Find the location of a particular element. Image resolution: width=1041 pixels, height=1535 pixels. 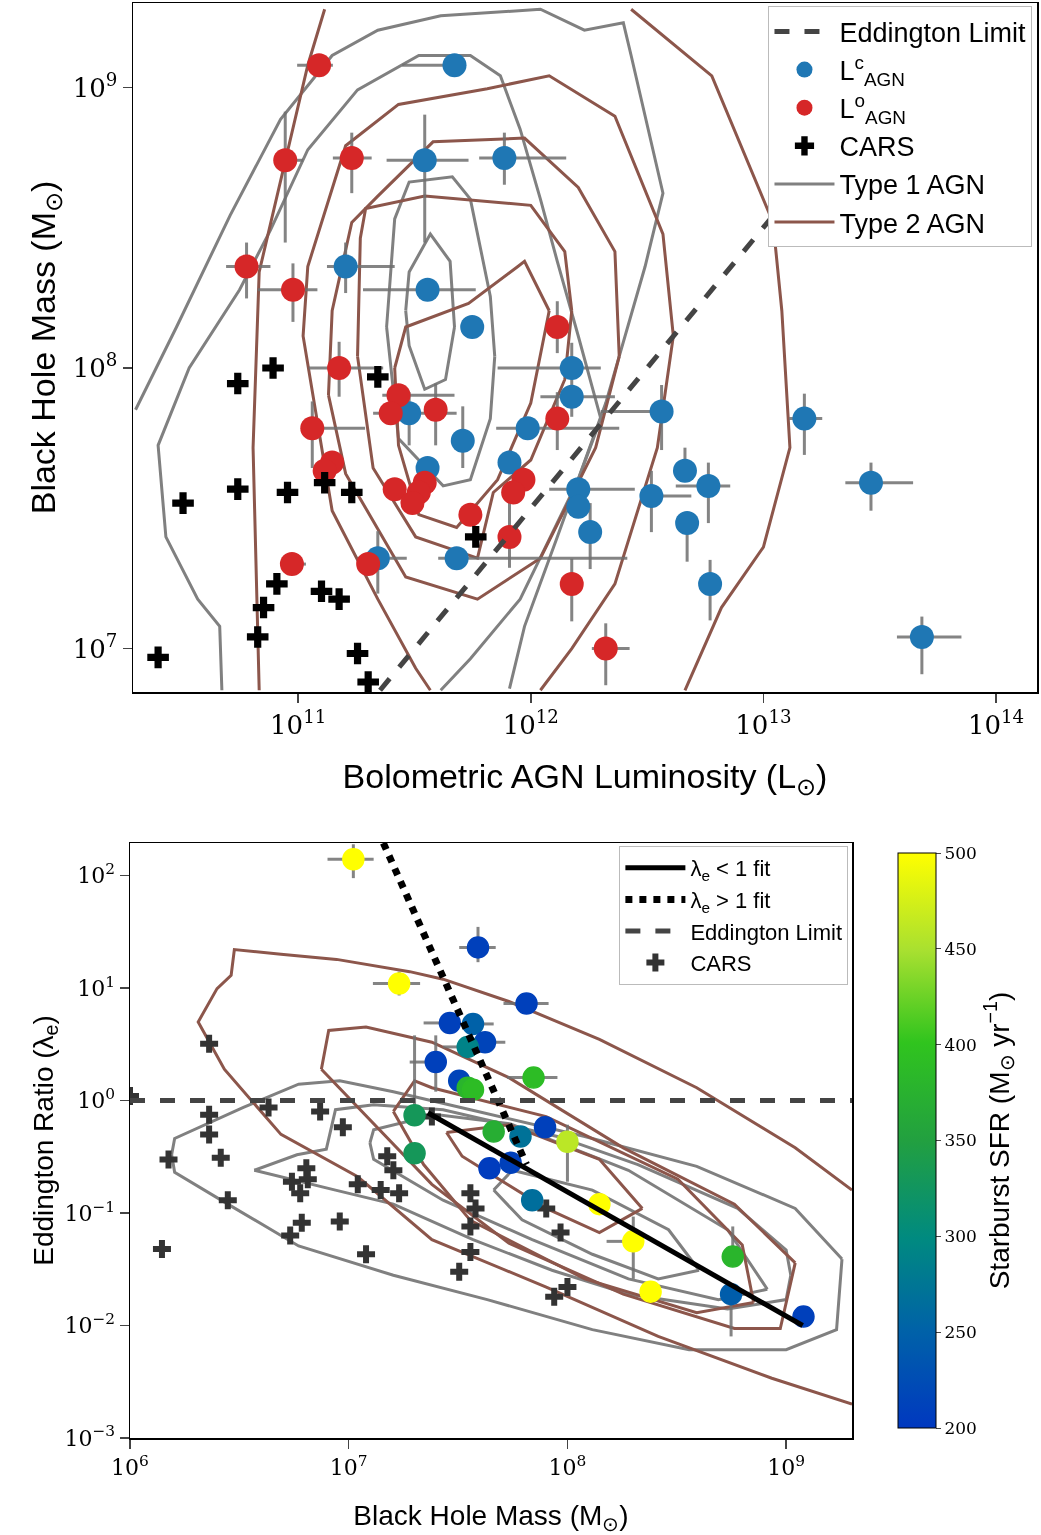

y-tick-label: 10$^{8}$ is located at coordinates (95, 366).